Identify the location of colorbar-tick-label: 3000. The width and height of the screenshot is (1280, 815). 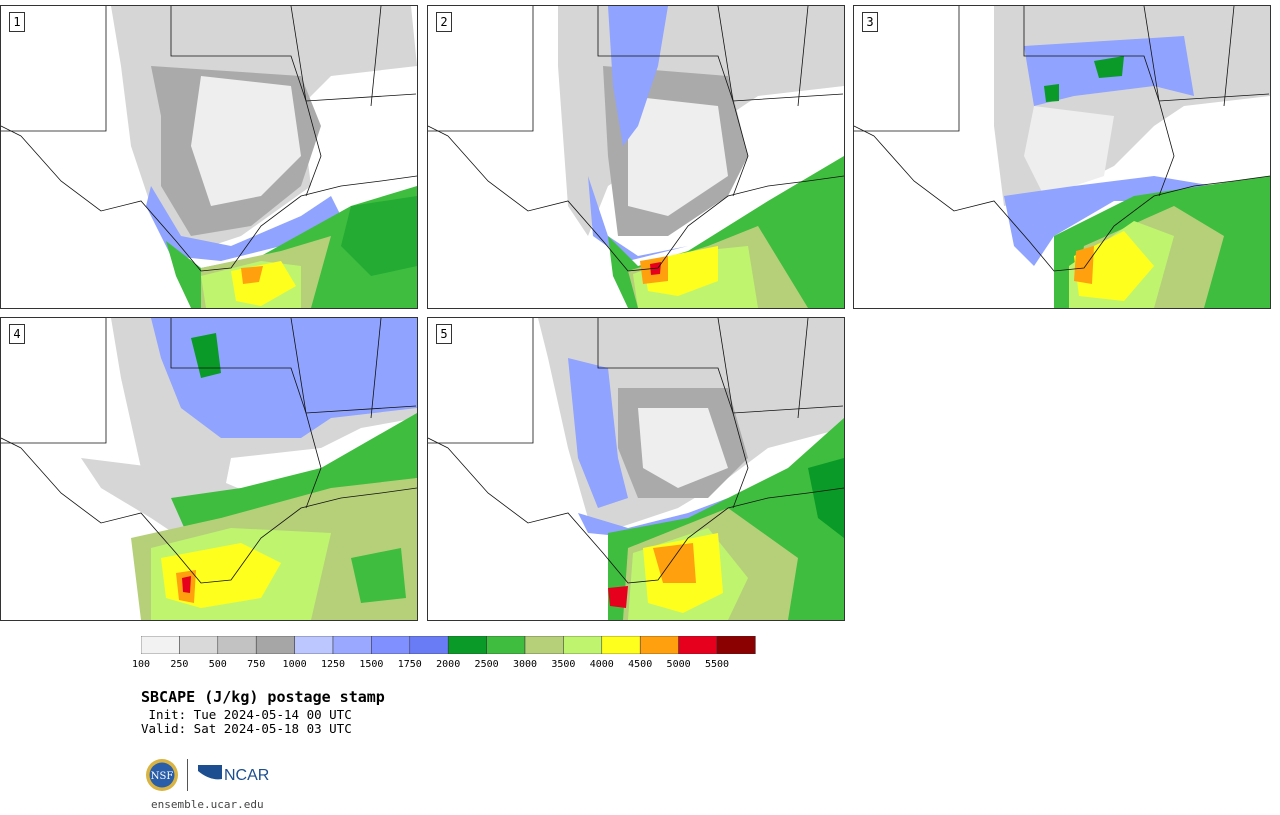
(525, 664).